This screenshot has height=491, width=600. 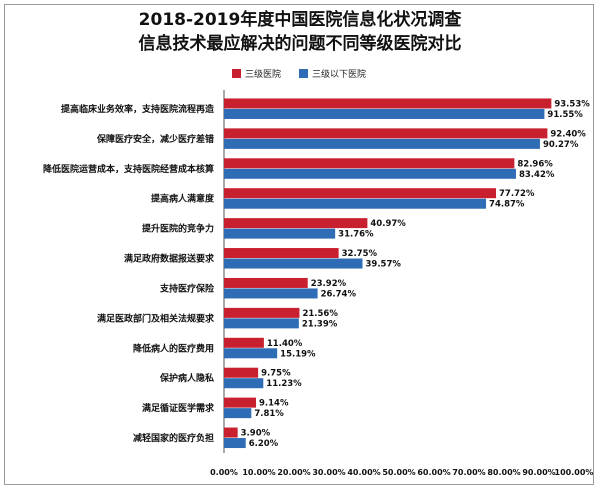 What do you see at coordinates (173, 348) in the screenshot?
I see `category-label: 降低病人的医疗费用` at bounding box center [173, 348].